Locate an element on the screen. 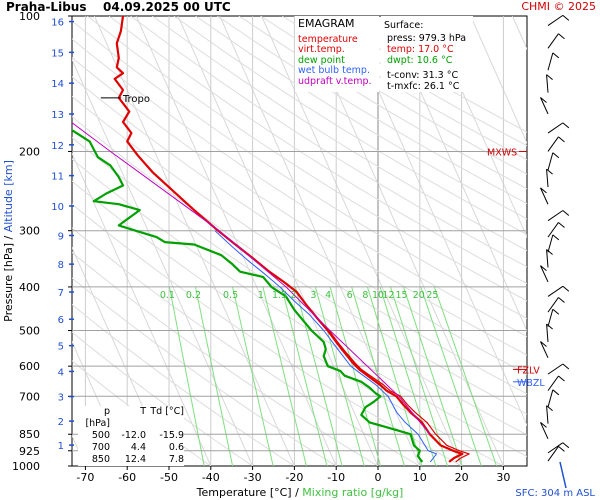 The width and height of the screenshot is (600, 500). pressure-tick-label: 400 is located at coordinates (29, 287).